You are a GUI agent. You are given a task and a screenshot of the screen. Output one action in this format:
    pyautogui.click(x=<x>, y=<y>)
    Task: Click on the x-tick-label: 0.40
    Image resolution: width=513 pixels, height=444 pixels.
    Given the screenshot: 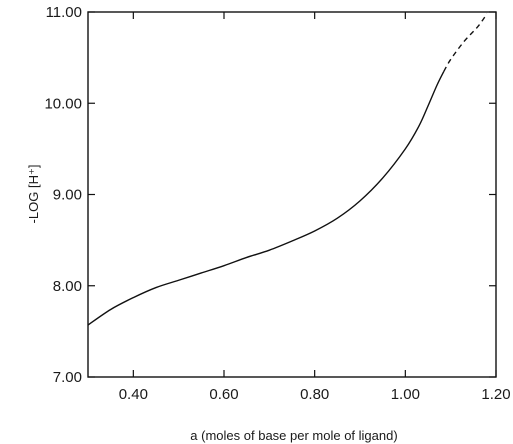 What is the action you would take?
    pyautogui.click(x=133, y=394)
    